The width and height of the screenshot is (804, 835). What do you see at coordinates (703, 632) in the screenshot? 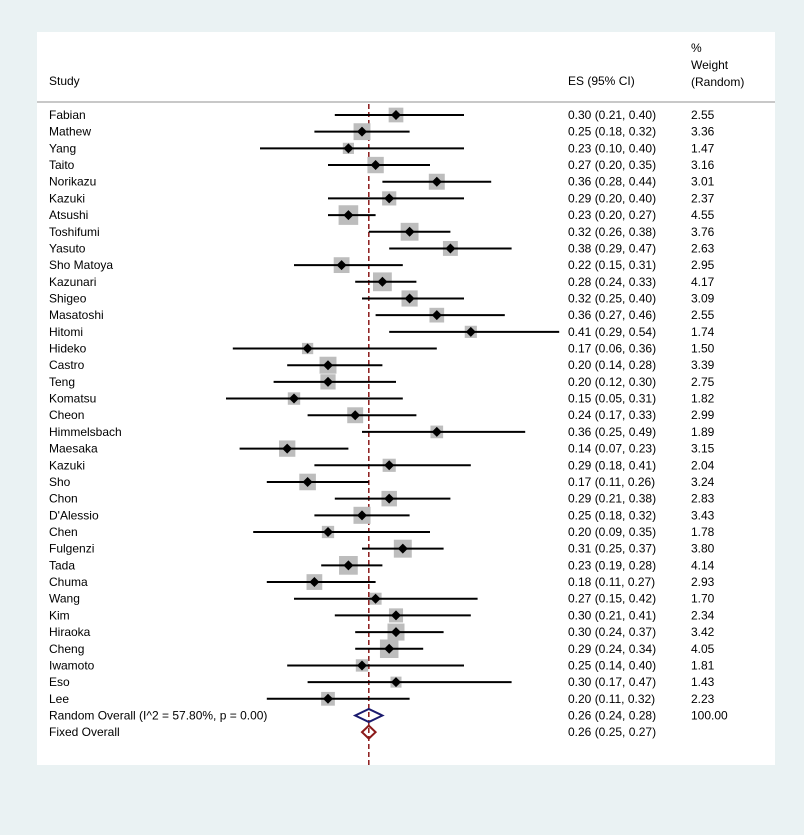
I see `weight-value: 3.42` at bounding box center [703, 632].